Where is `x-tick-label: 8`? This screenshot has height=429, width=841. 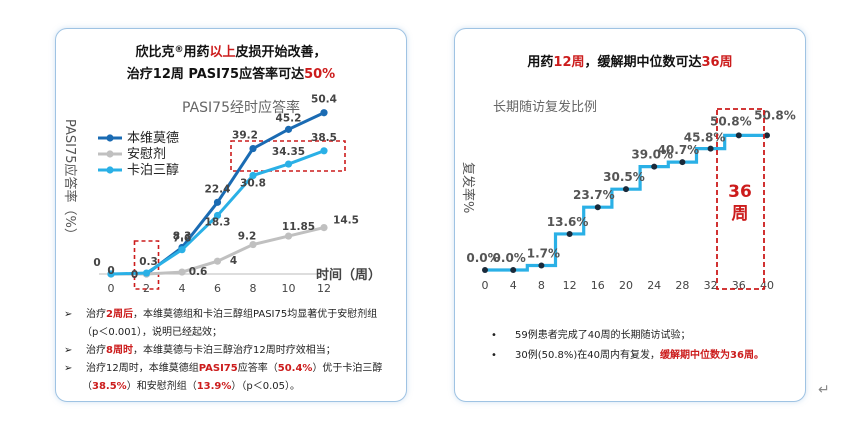
x-tick-label: 8 is located at coordinates (253, 288).